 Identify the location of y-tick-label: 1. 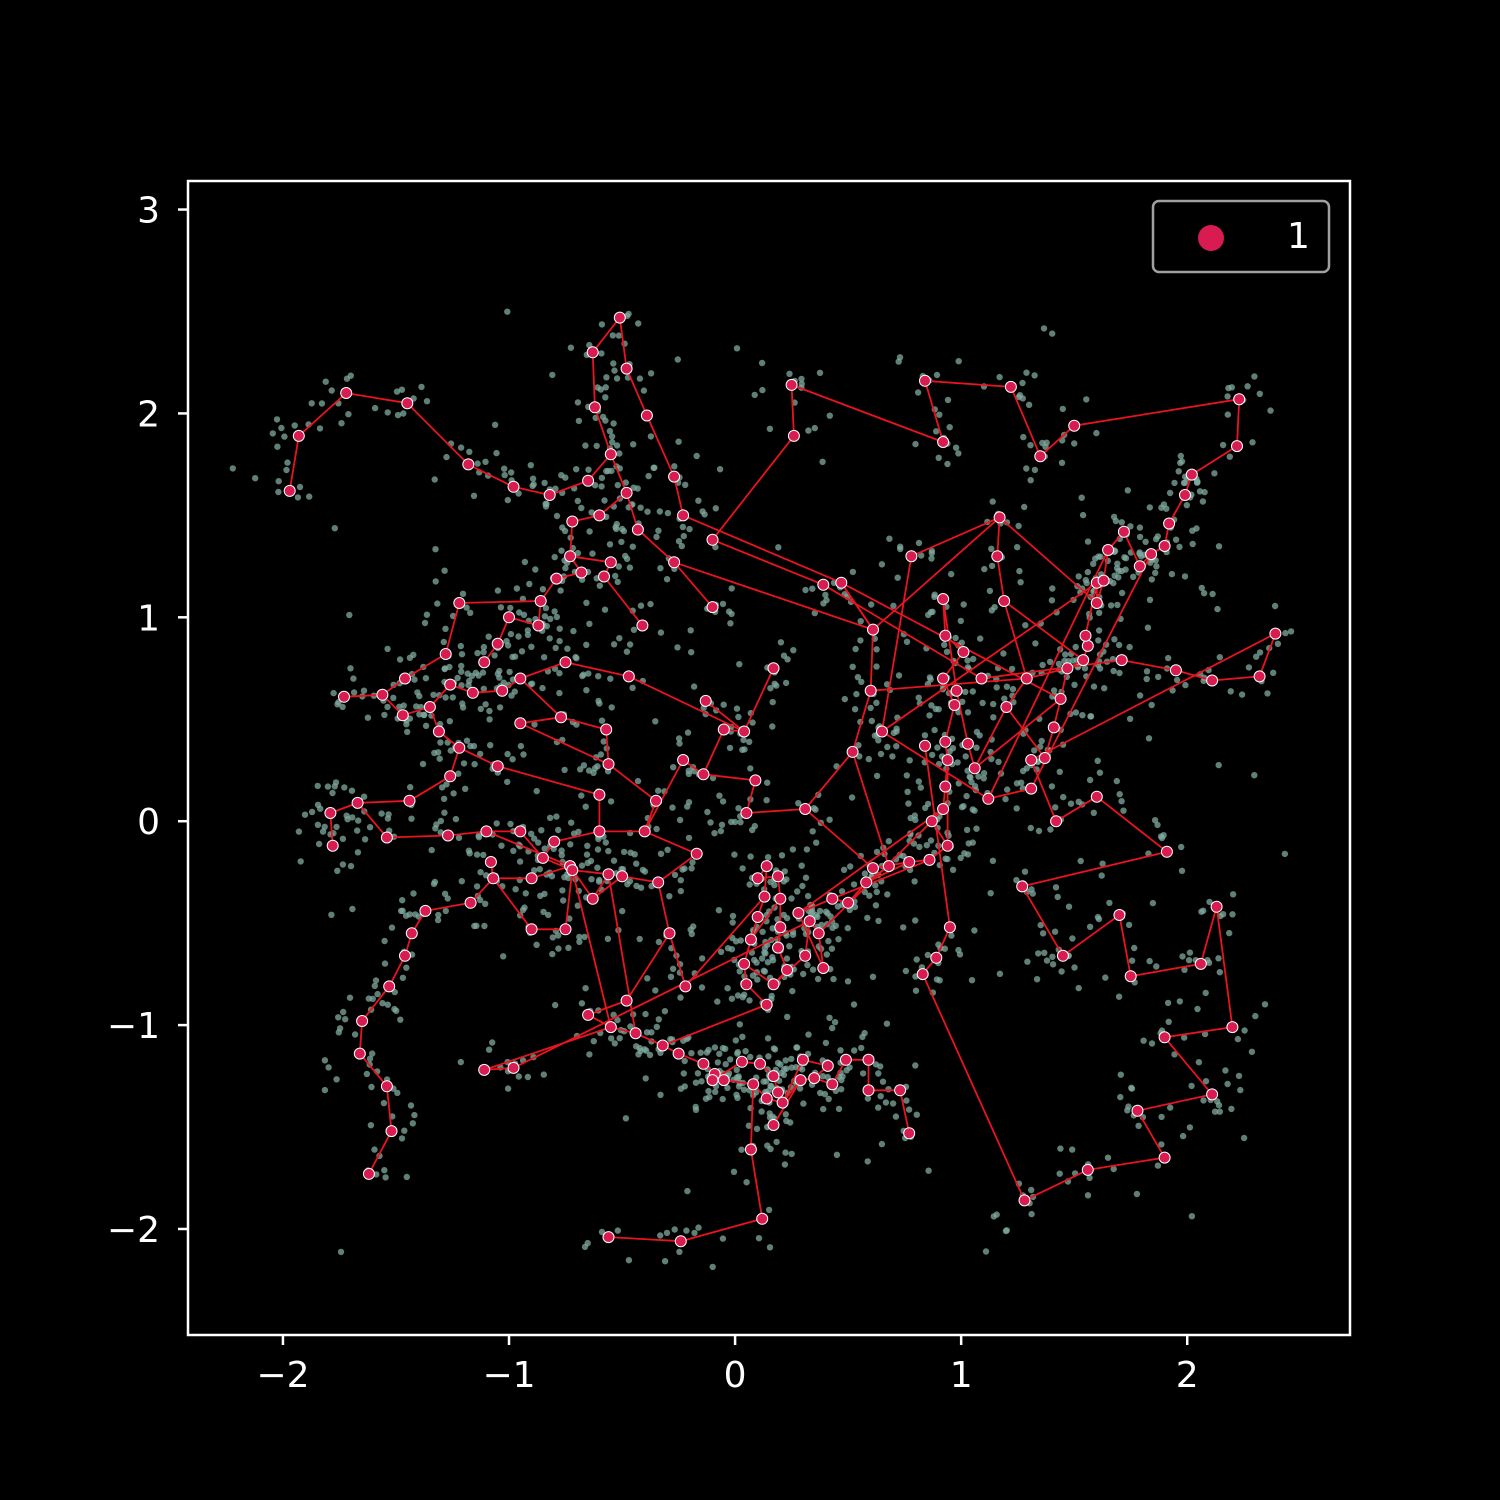
(148, 618).